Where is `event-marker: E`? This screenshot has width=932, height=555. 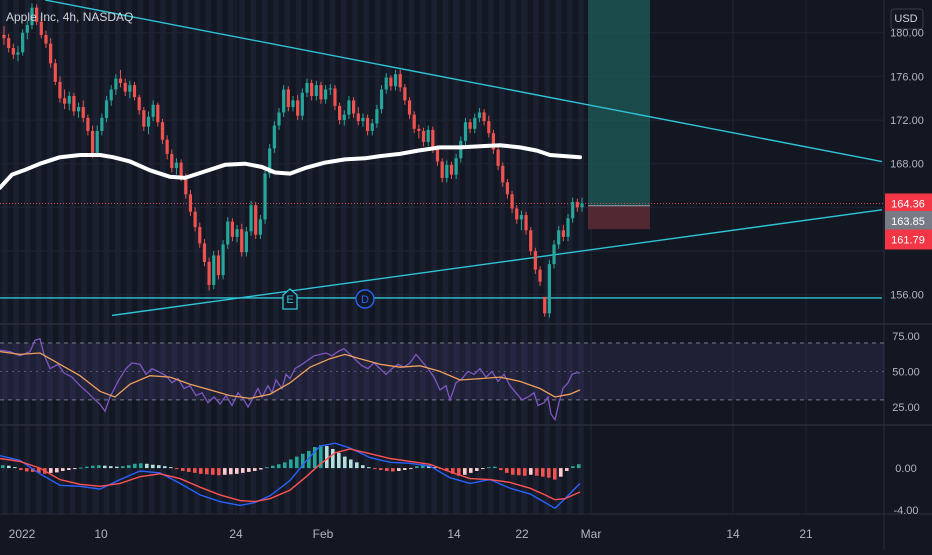 event-marker: E is located at coordinates (290, 299).